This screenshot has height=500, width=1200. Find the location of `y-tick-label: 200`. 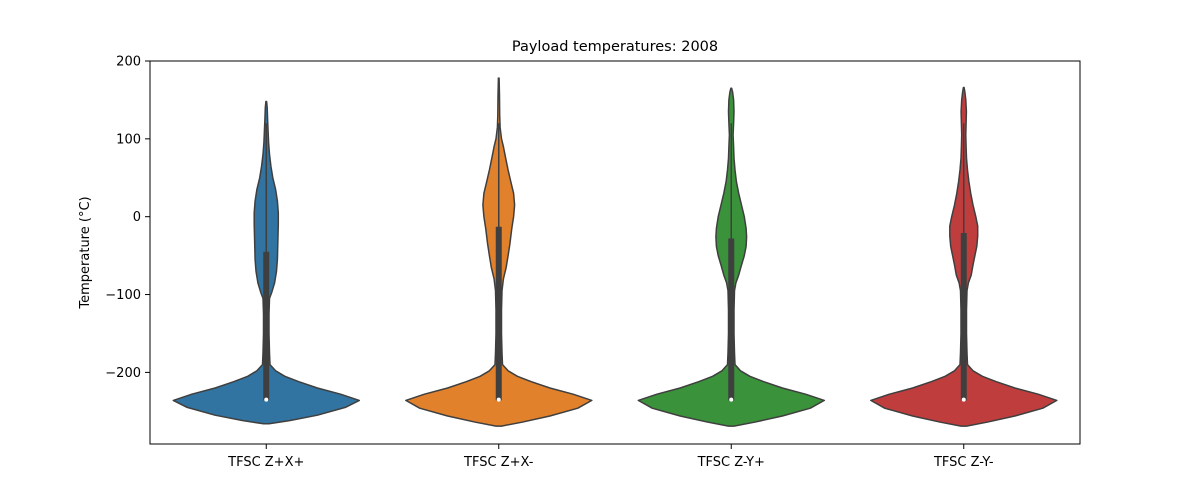

y-tick-label: 200 is located at coordinates (128, 62).